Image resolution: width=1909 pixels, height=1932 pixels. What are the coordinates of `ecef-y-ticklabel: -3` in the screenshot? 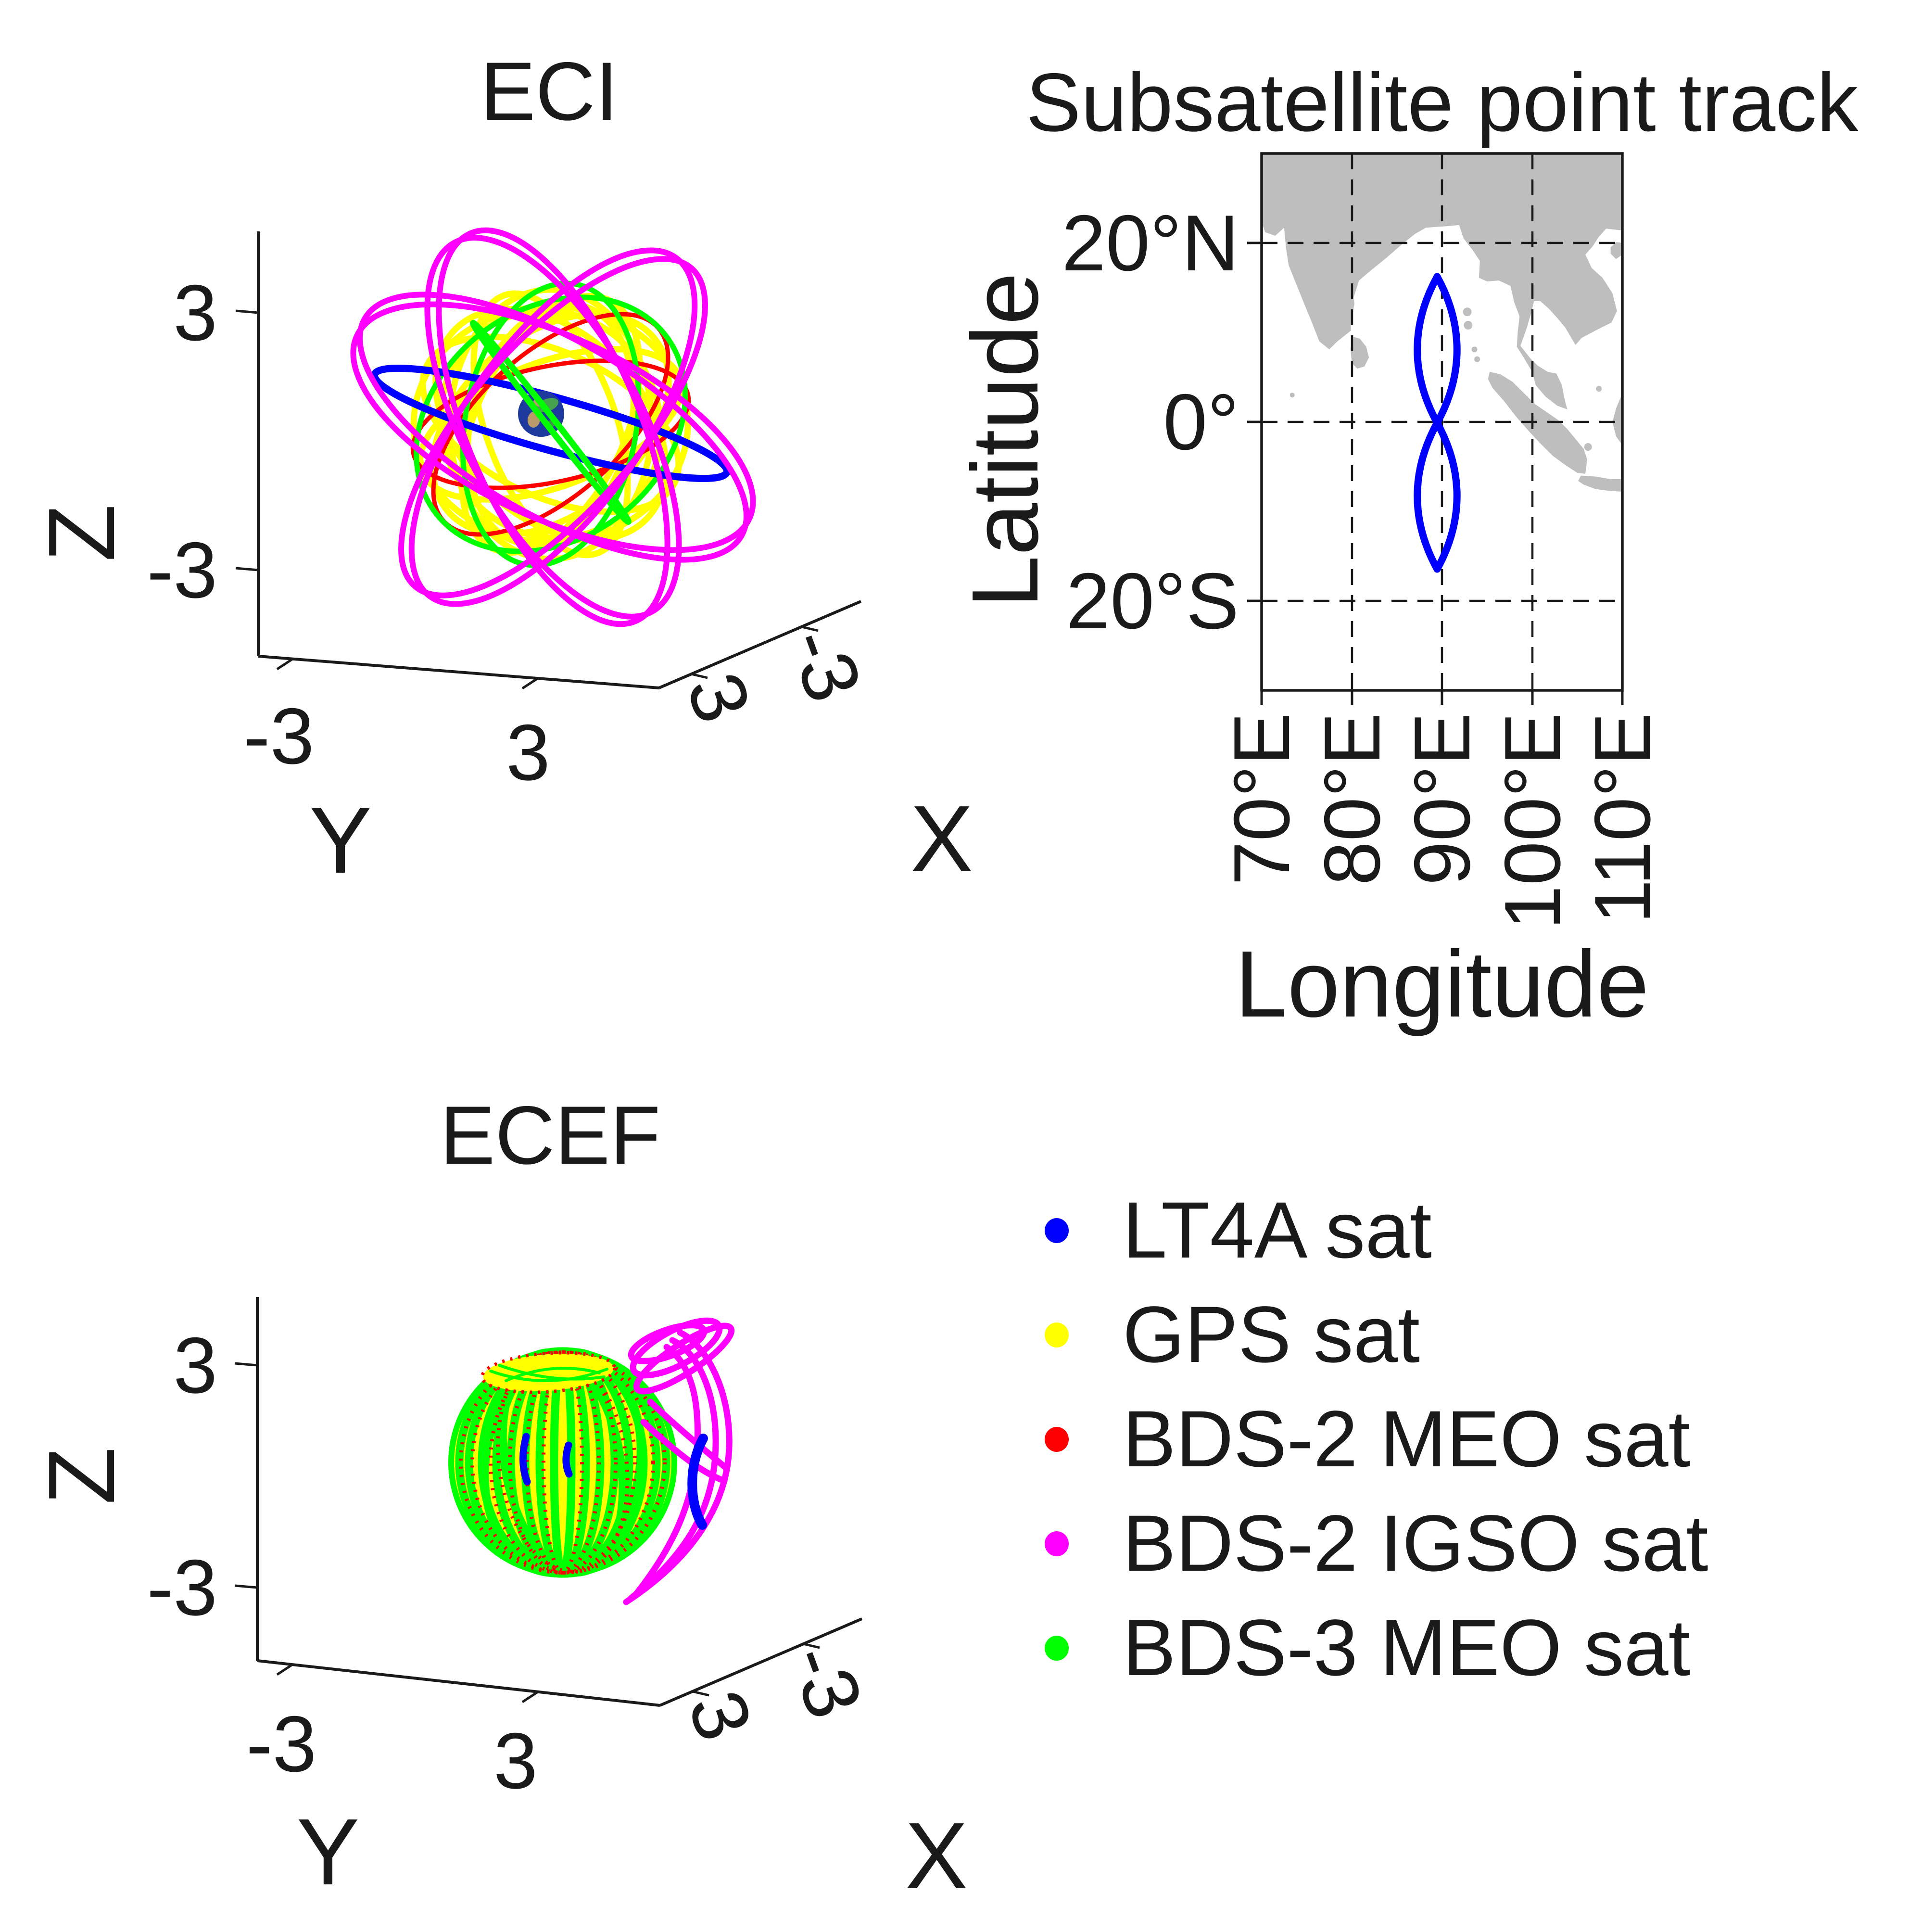 It's located at (281, 1744).